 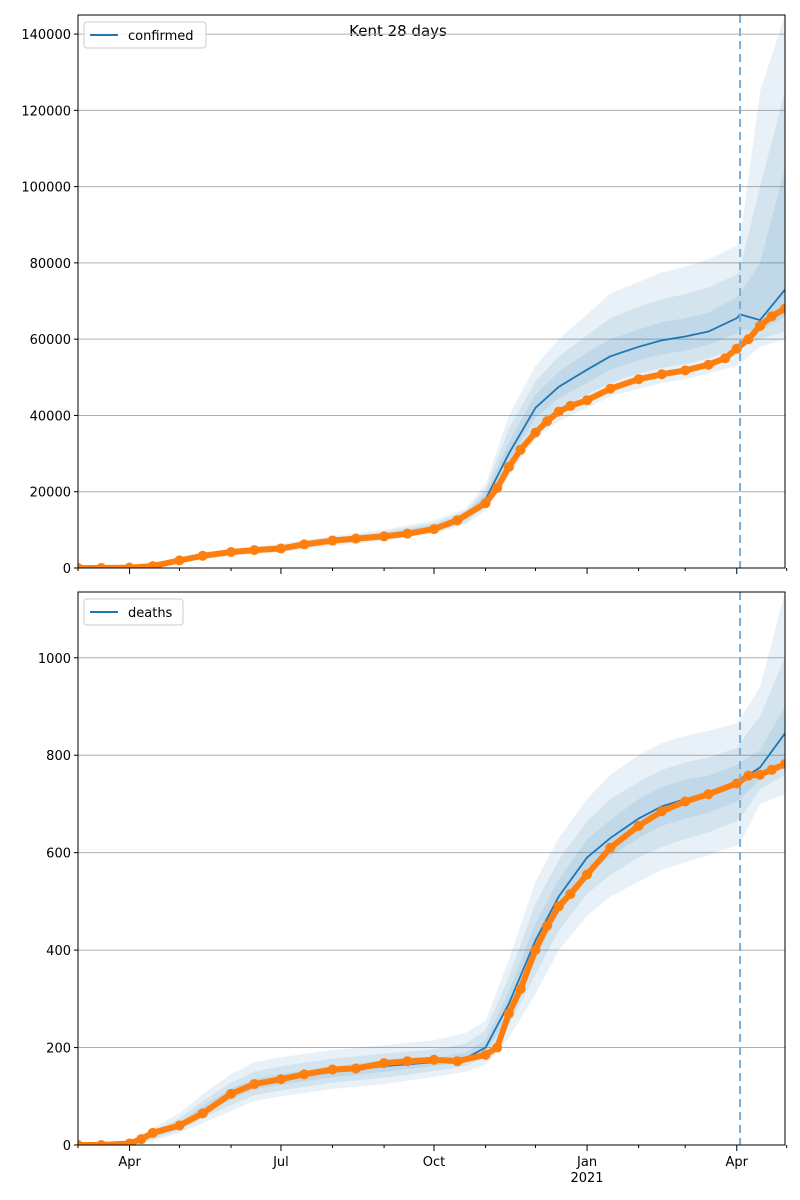 What do you see at coordinates (50, 340) in the screenshot?
I see `y-tick-label: 60000` at bounding box center [50, 340].